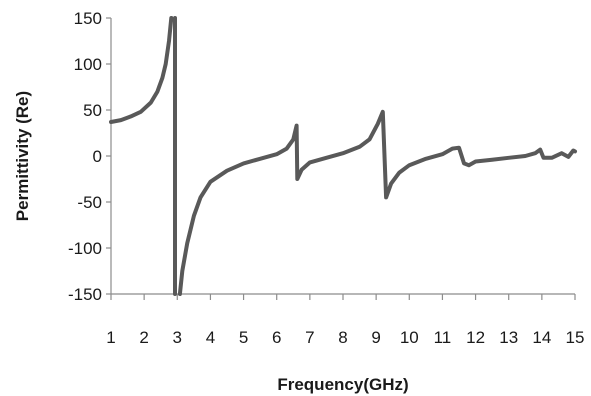 The width and height of the screenshot is (591, 396). I want to click on x-tick-labels: 1 2 3 4 5 6 7 8 9 10 11 12 13 14 15, so click(345, 337).